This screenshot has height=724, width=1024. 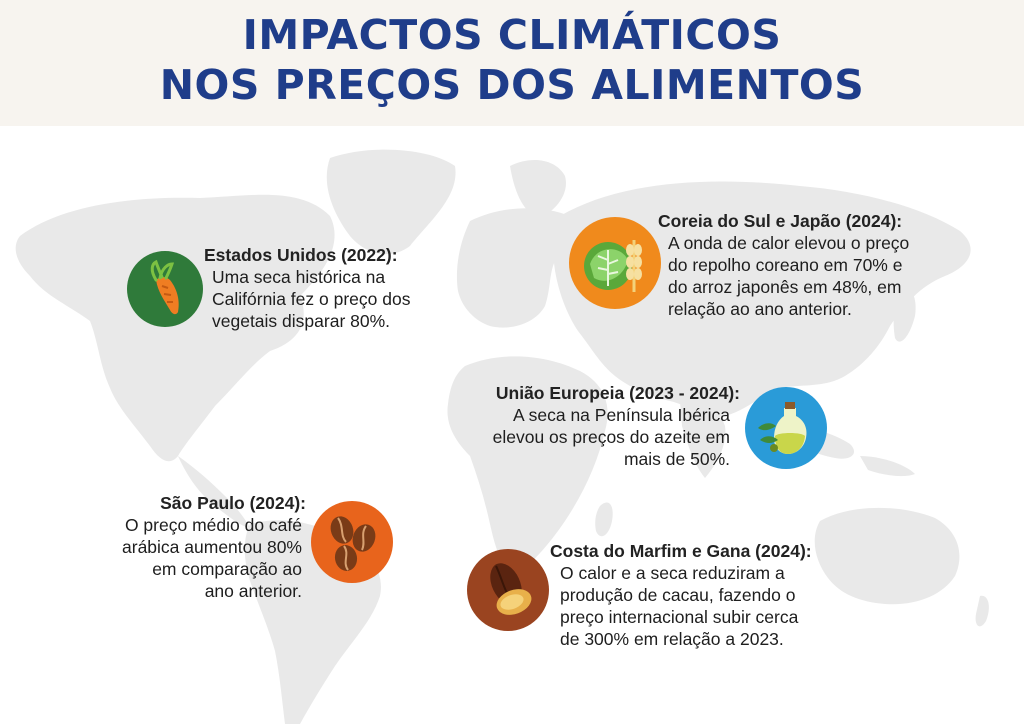 What do you see at coordinates (512, 35) in the screenshot?
I see `title-line-1: IMPACTOS CLIMÁTICOS` at bounding box center [512, 35].